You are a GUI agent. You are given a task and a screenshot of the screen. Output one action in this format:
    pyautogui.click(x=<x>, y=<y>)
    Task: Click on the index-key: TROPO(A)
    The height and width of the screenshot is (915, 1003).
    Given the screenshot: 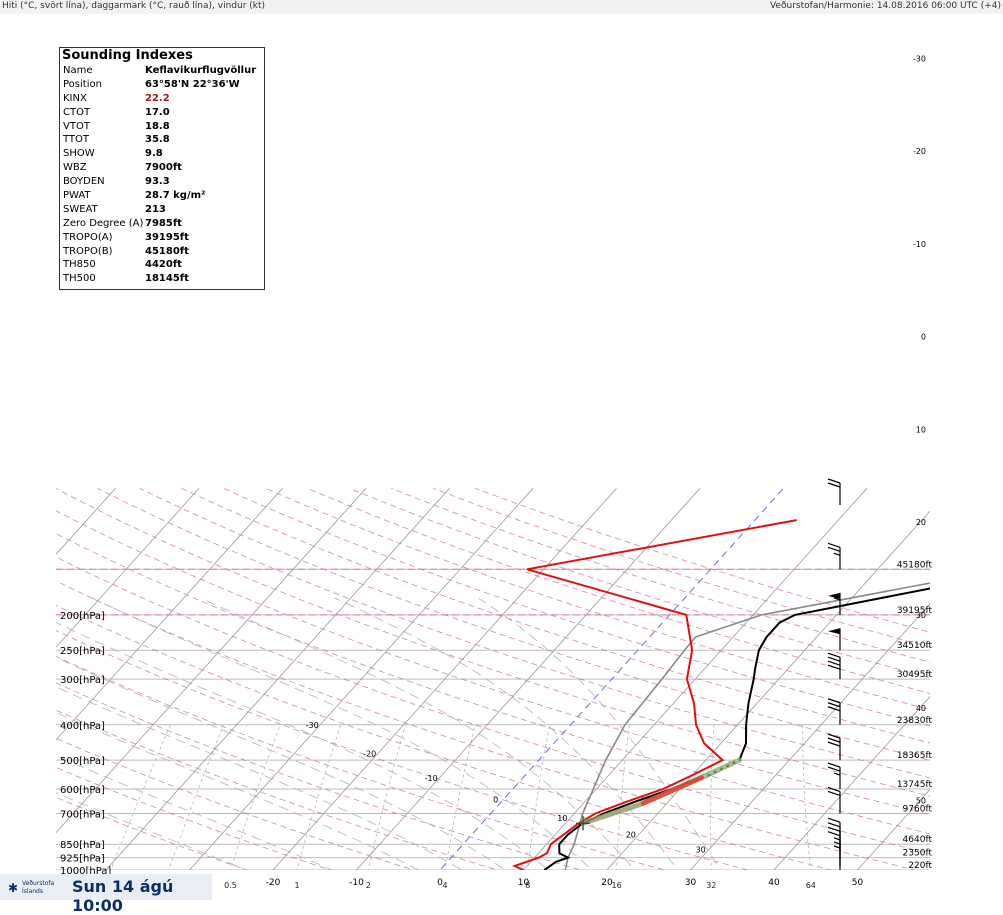 What is the action you would take?
    pyautogui.click(x=87, y=238)
    